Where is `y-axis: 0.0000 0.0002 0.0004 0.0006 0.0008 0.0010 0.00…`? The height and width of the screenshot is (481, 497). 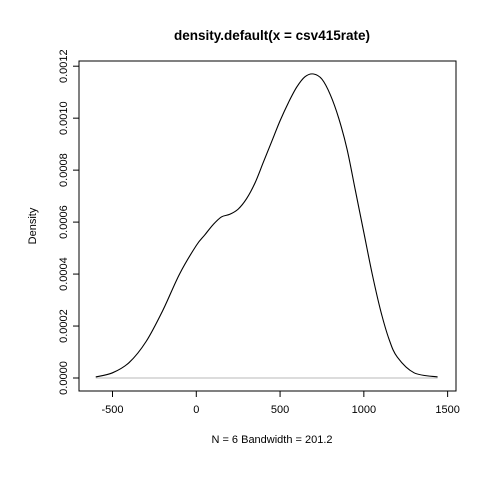
y-axis: 0.0000 0.0002 0.0004 0.0006 0.0008 0.0010 0.00… is located at coordinates (69, 222).